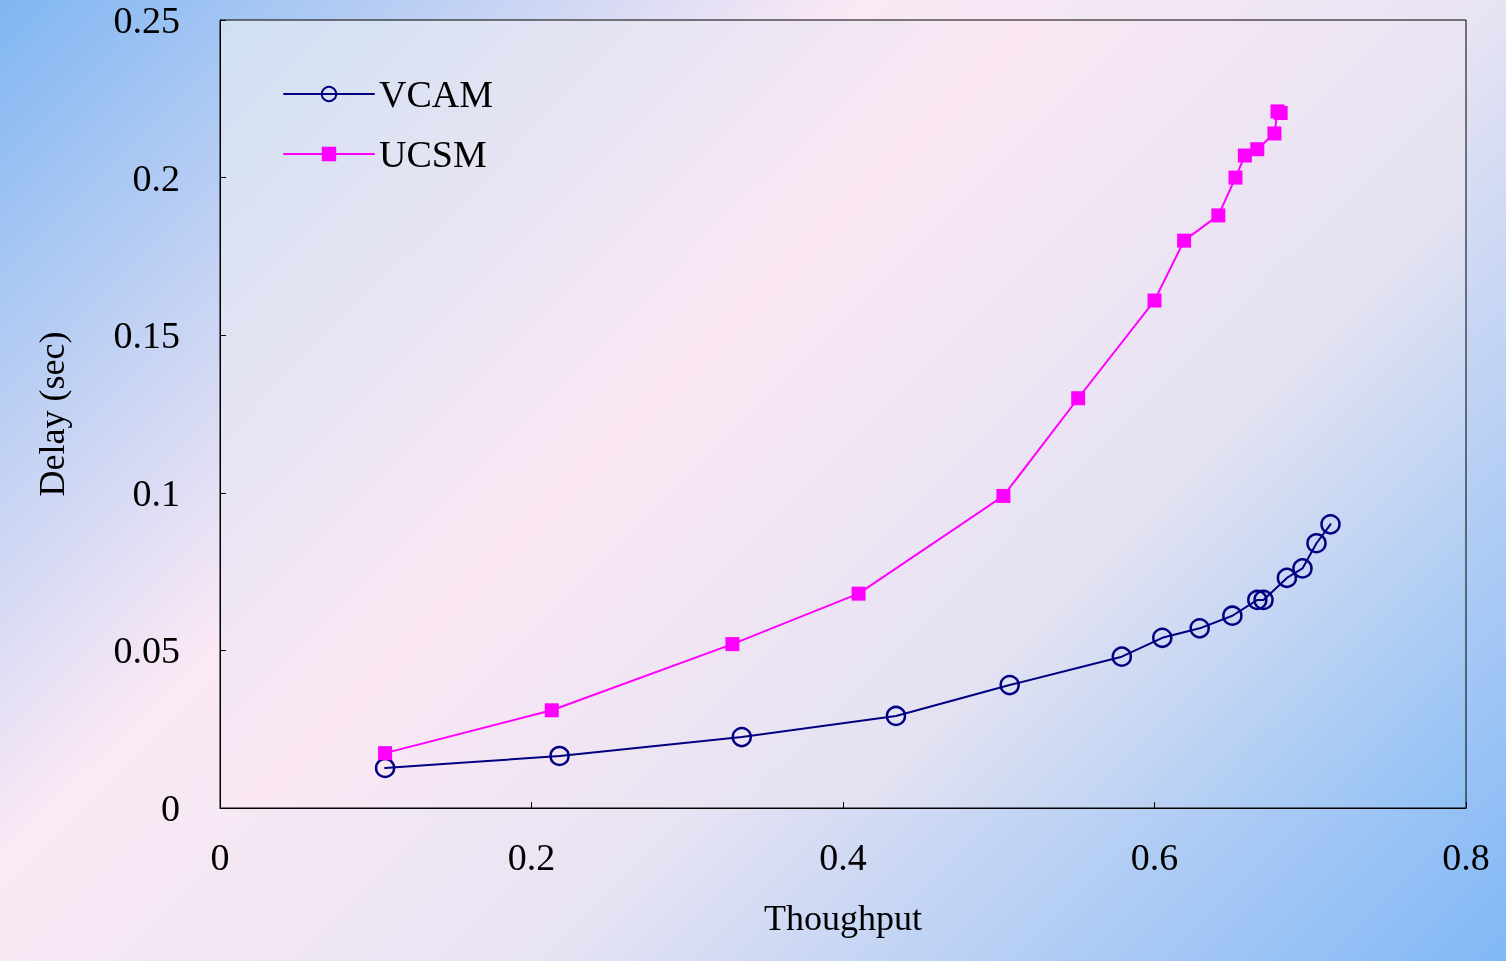 Image resolution: width=1506 pixels, height=961 pixels. Describe the element at coordinates (52, 414) in the screenshot. I see `y-axis-title: Delay (sec)` at that location.